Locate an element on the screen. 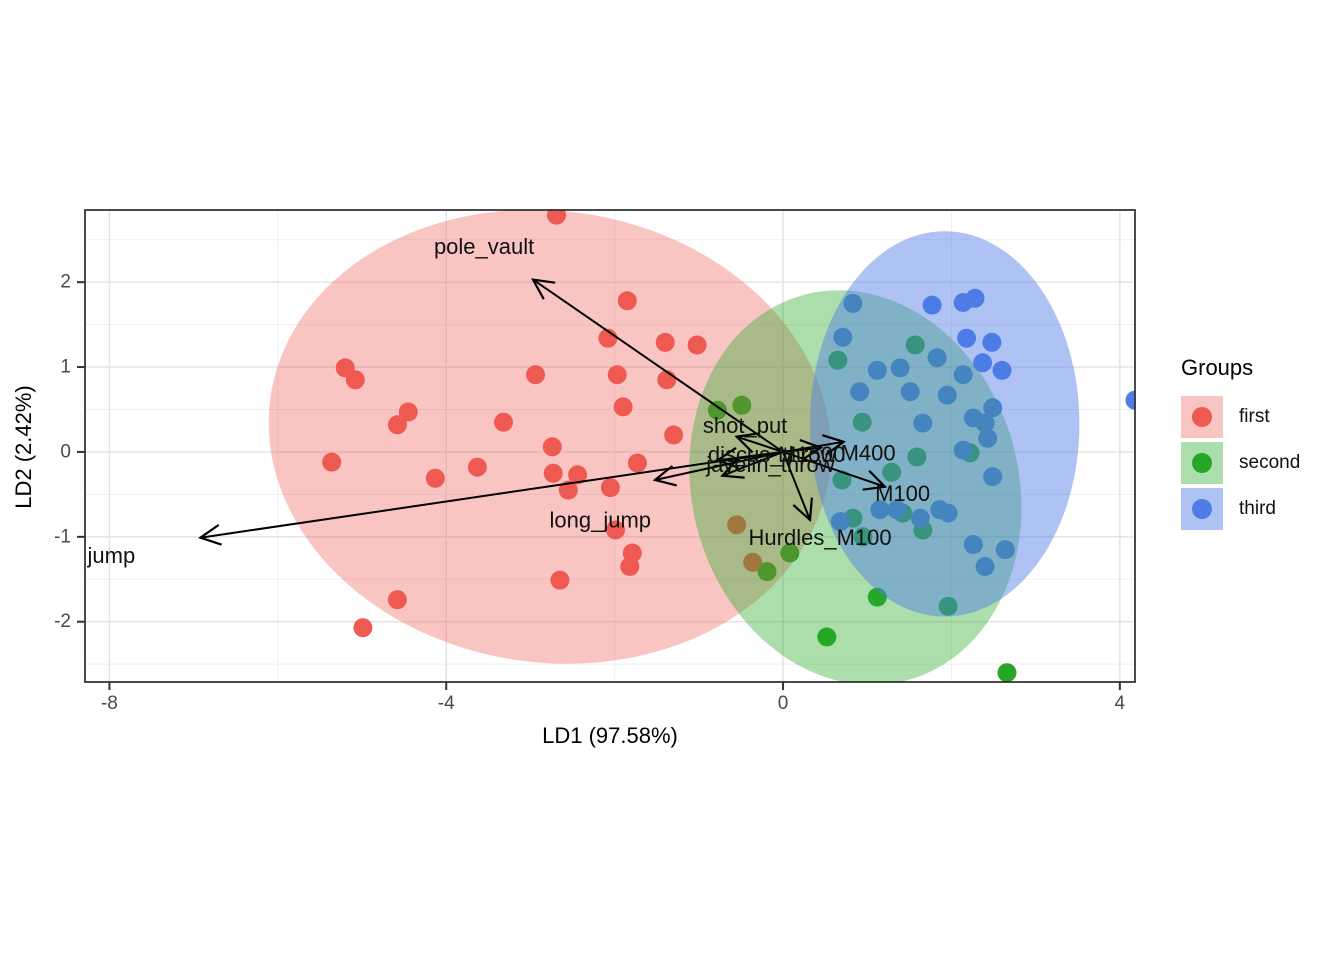  loading-arrow-Hurdles_M100 is located at coordinates (796, 485).